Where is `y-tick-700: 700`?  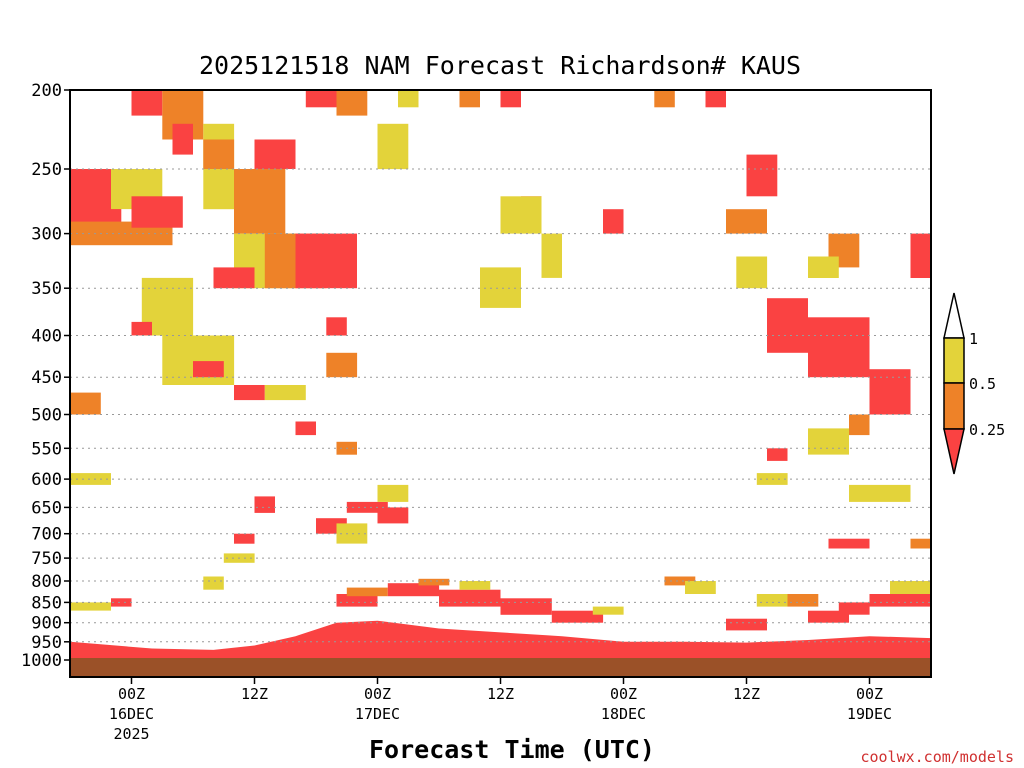 y-tick-700: 700 is located at coordinates (46, 535).